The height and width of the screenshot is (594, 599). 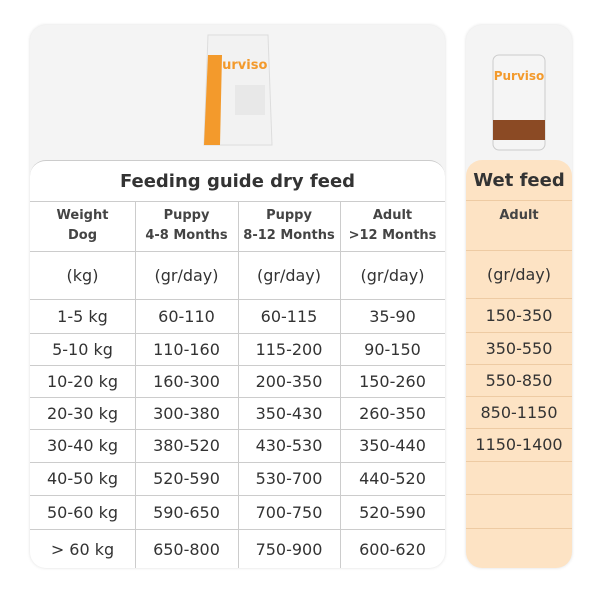 What do you see at coordinates (82, 478) in the screenshot?
I see `cell-value: 40-50 kg` at bounding box center [82, 478].